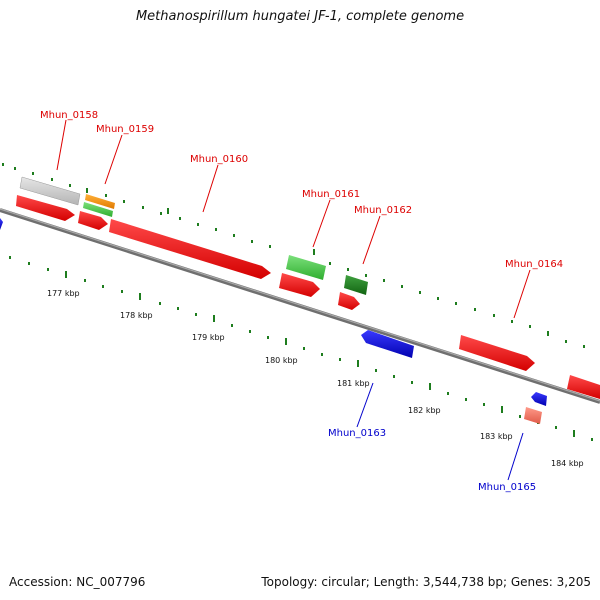 Image resolution: width=600 pixels, height=600 pixels. I want to click on gene-label-mhun-0162: Mhun_0162, so click(383, 210).